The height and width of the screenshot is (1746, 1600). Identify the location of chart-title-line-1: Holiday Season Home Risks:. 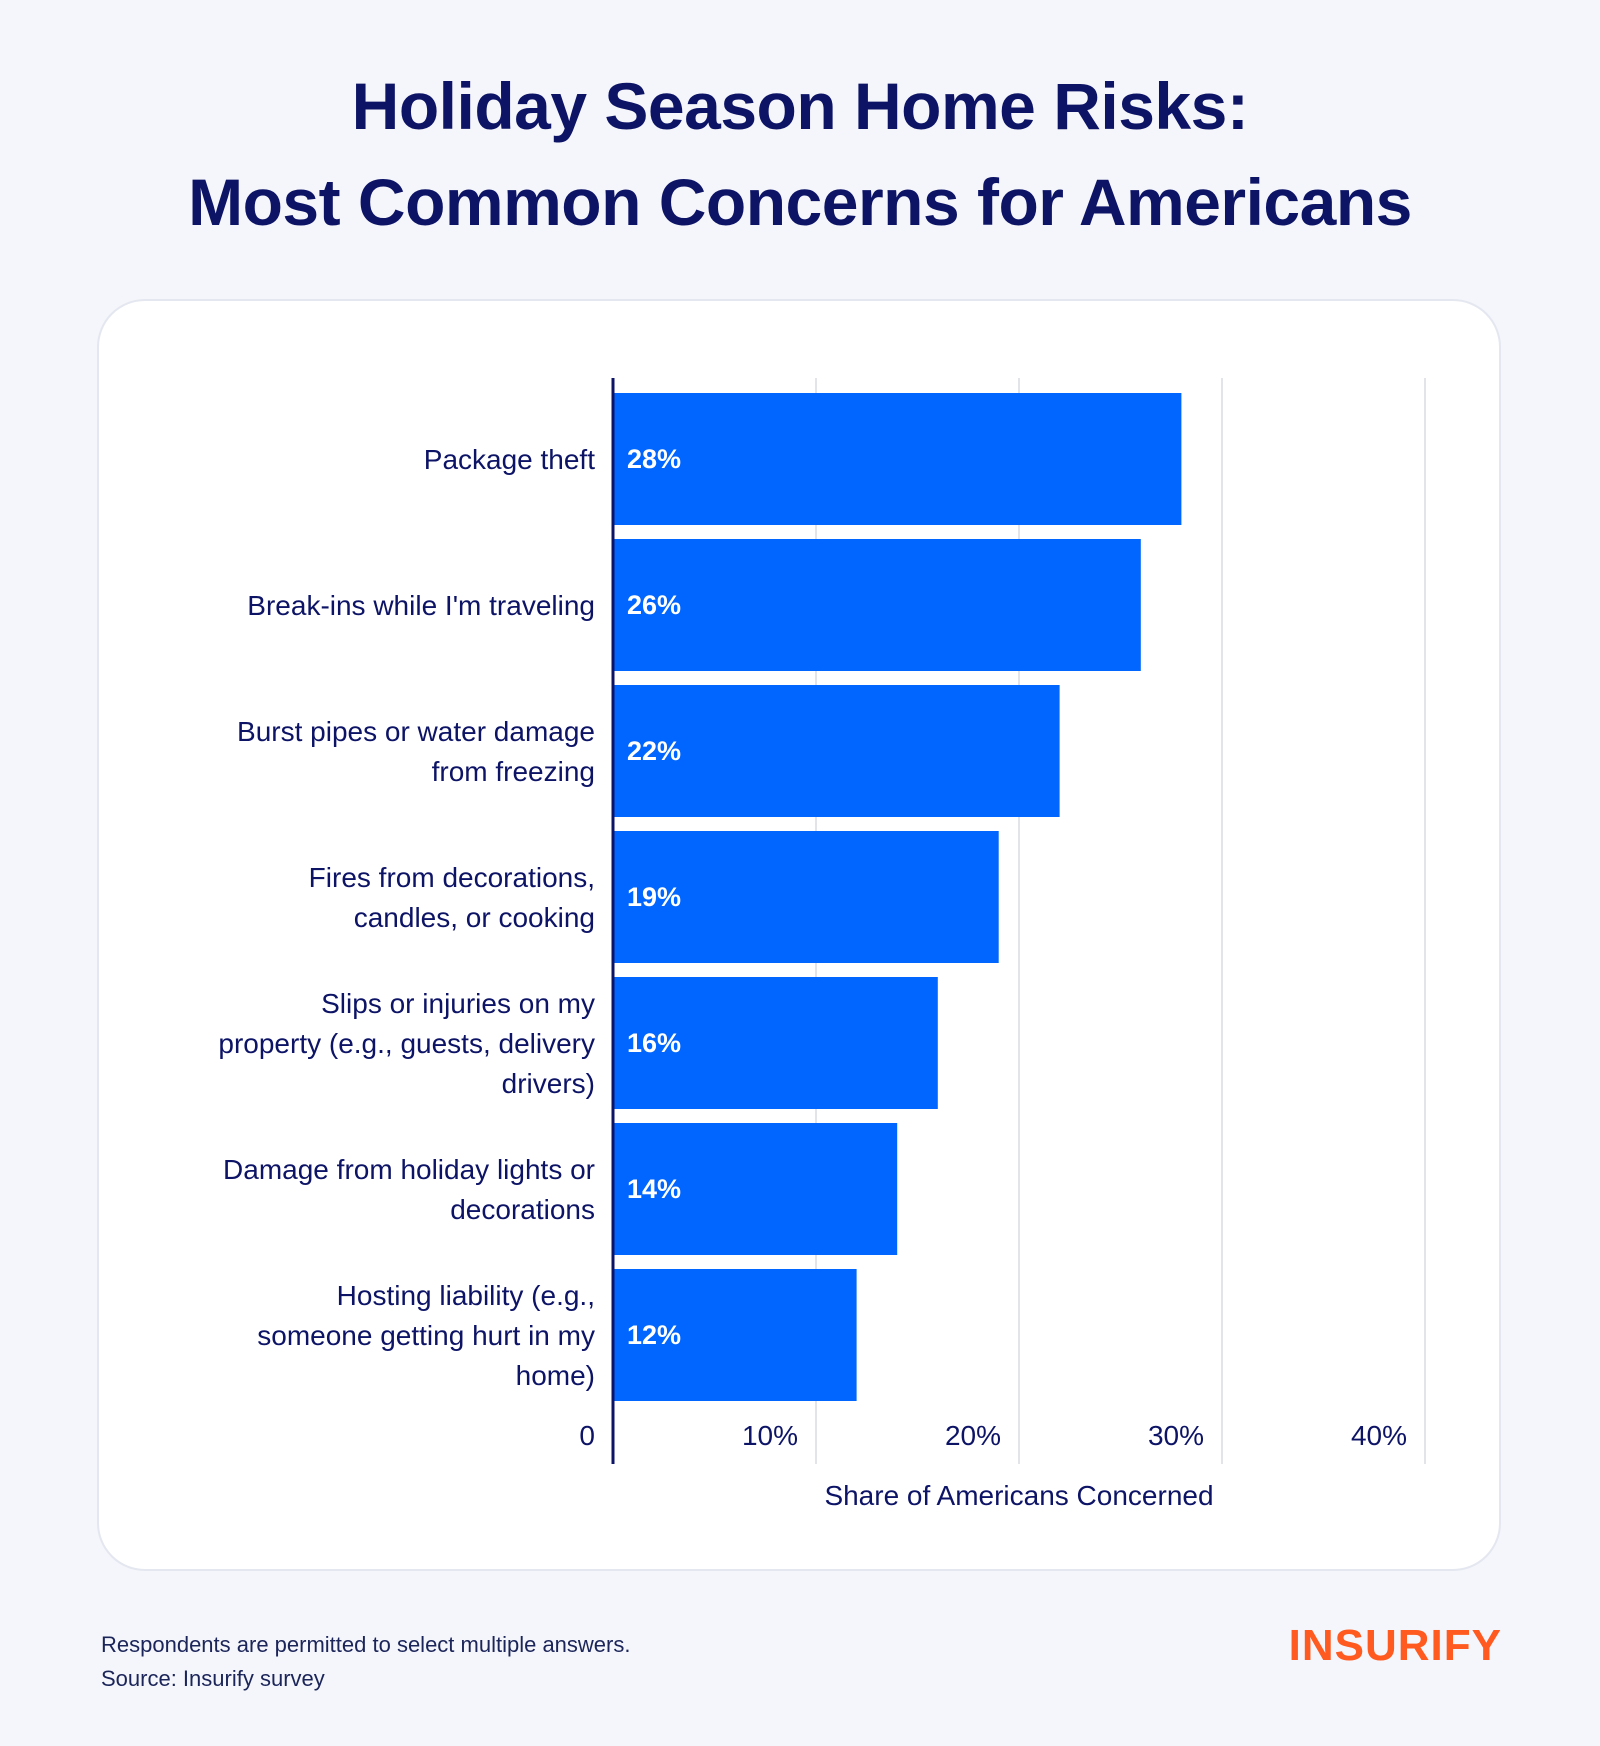
(800, 106).